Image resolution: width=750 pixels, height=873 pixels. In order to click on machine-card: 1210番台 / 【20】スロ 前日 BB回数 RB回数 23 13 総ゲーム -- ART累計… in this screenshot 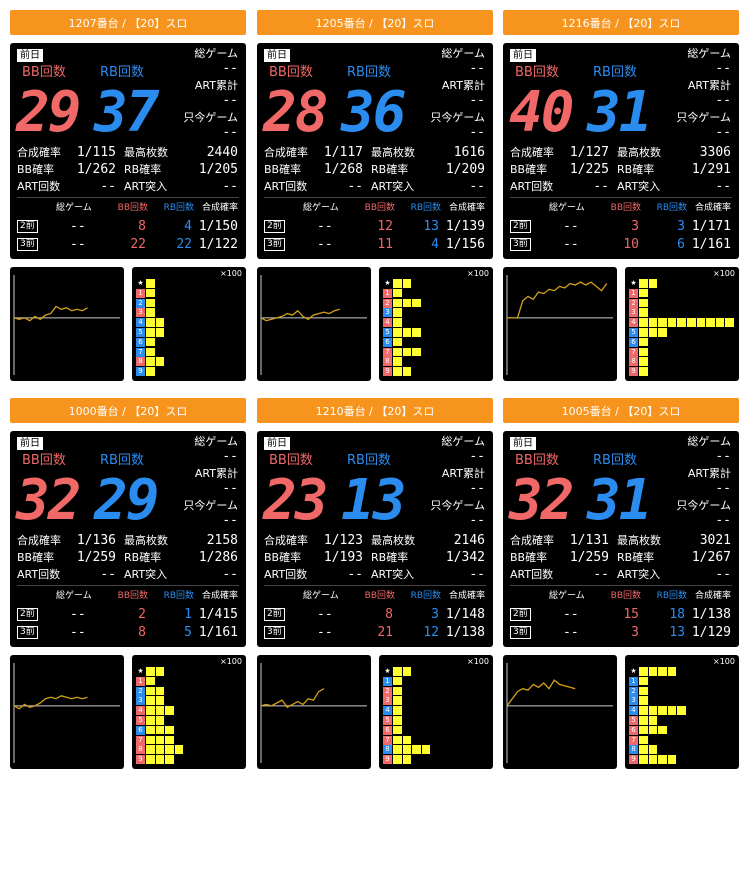, I will do `click(375, 583)`.